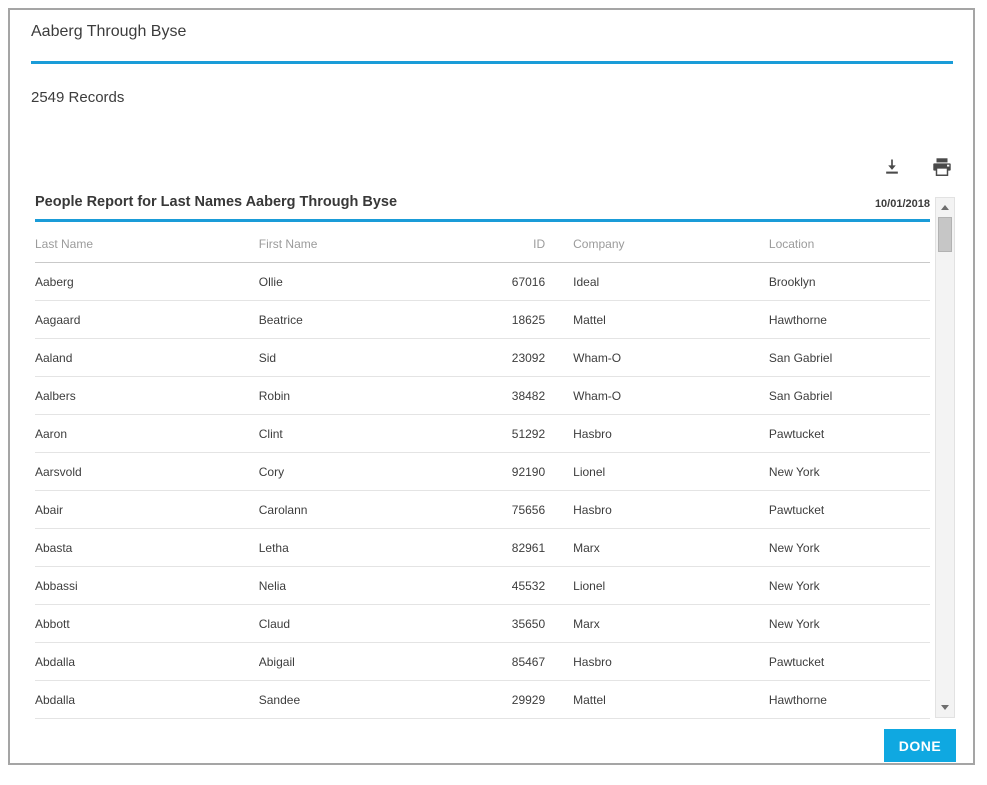 This screenshot has height=785, width=987. Describe the element at coordinates (147, 319) in the screenshot. I see `table-cell: Aagaard` at that location.